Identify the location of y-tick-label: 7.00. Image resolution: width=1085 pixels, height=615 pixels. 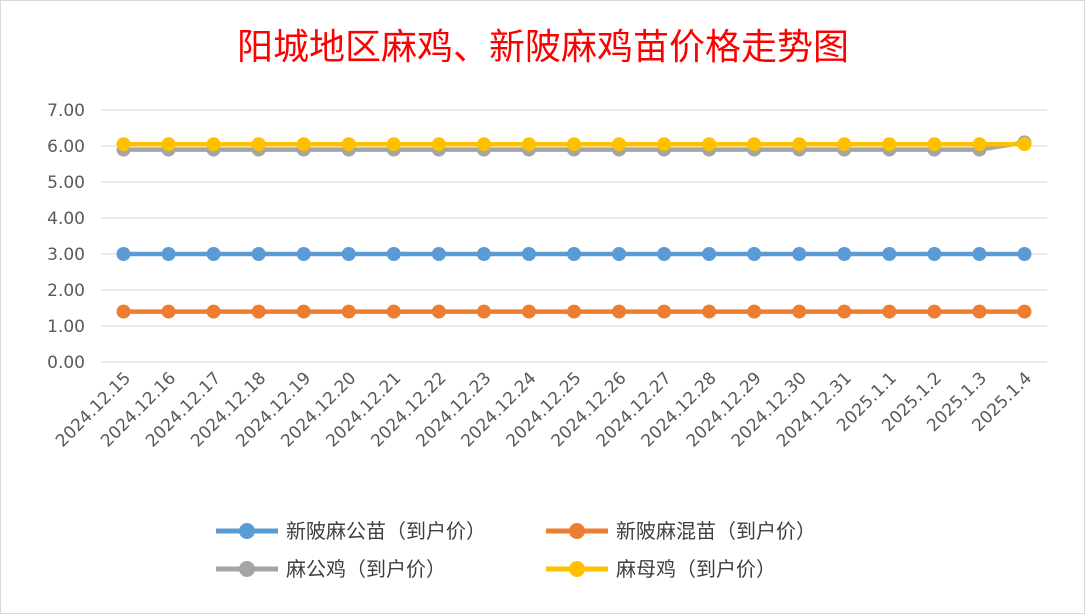
(66, 111).